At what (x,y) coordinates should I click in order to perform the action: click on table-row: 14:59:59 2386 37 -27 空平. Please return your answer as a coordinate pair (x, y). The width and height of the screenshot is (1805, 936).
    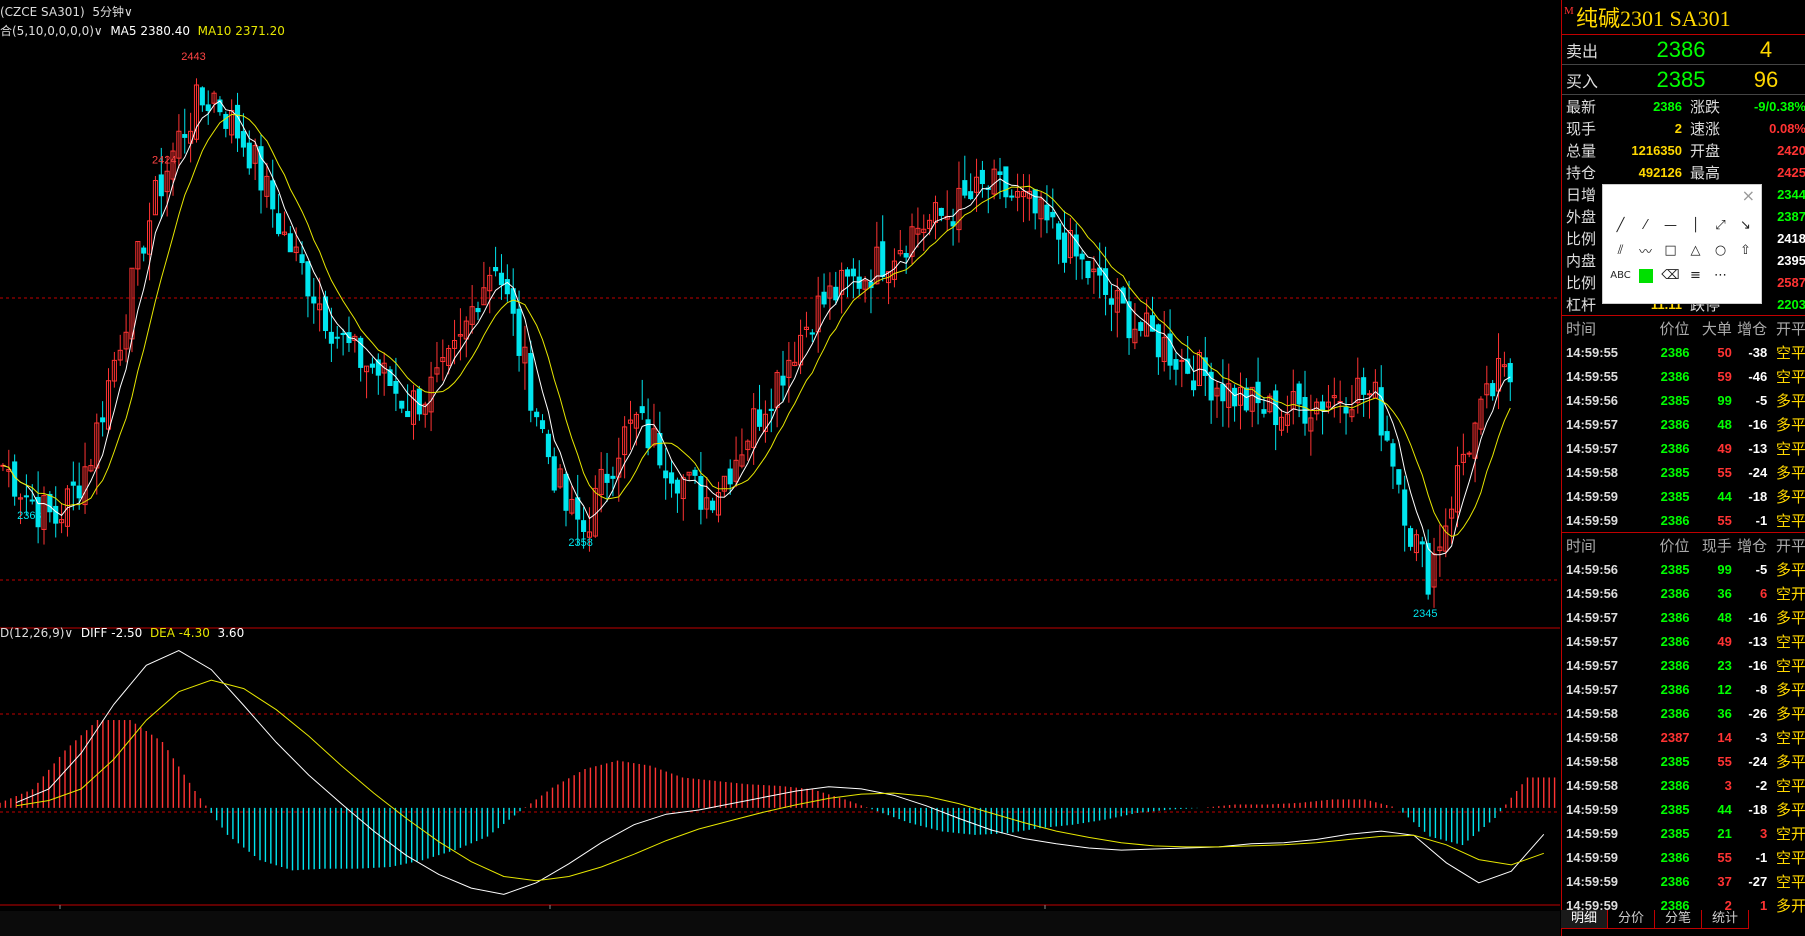
    Looking at the image, I should click on (1683, 881).